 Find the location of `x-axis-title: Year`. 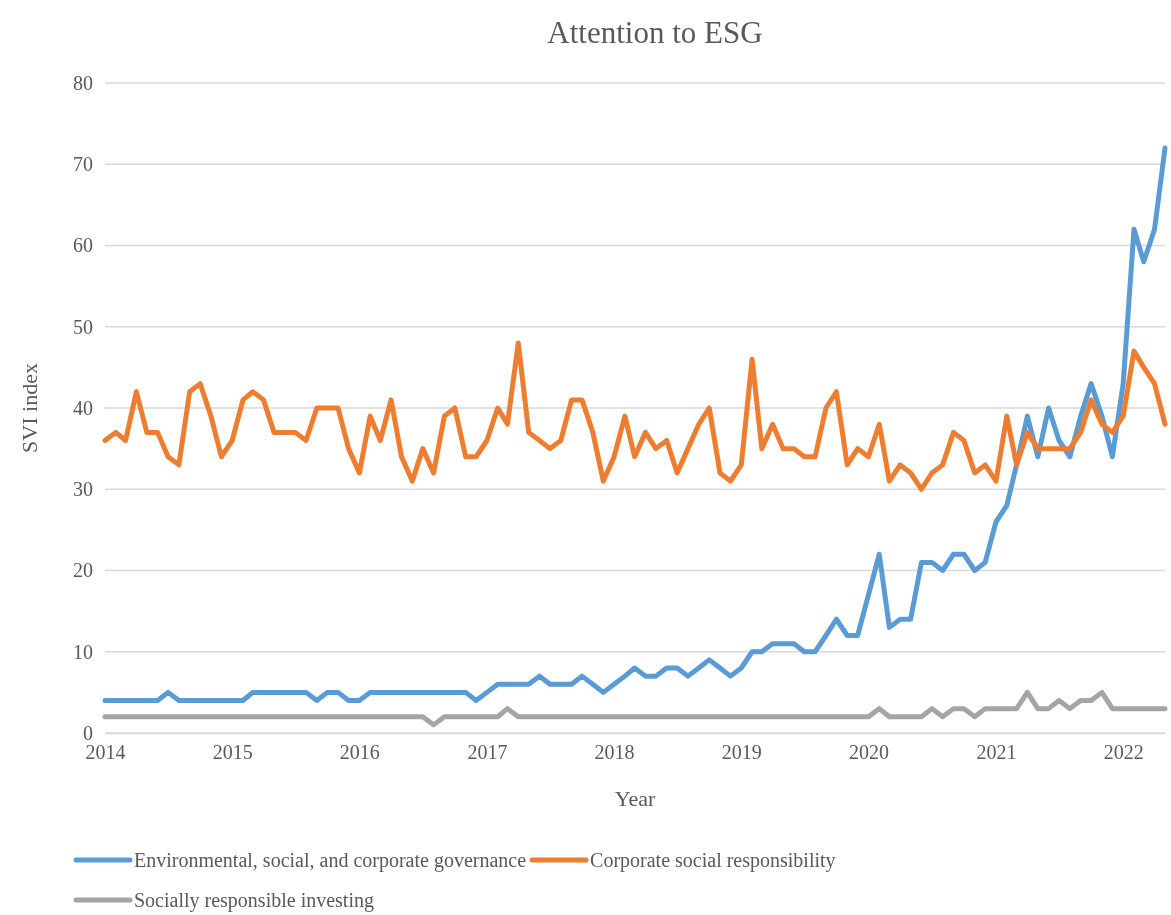

x-axis-title: Year is located at coordinates (635, 798).